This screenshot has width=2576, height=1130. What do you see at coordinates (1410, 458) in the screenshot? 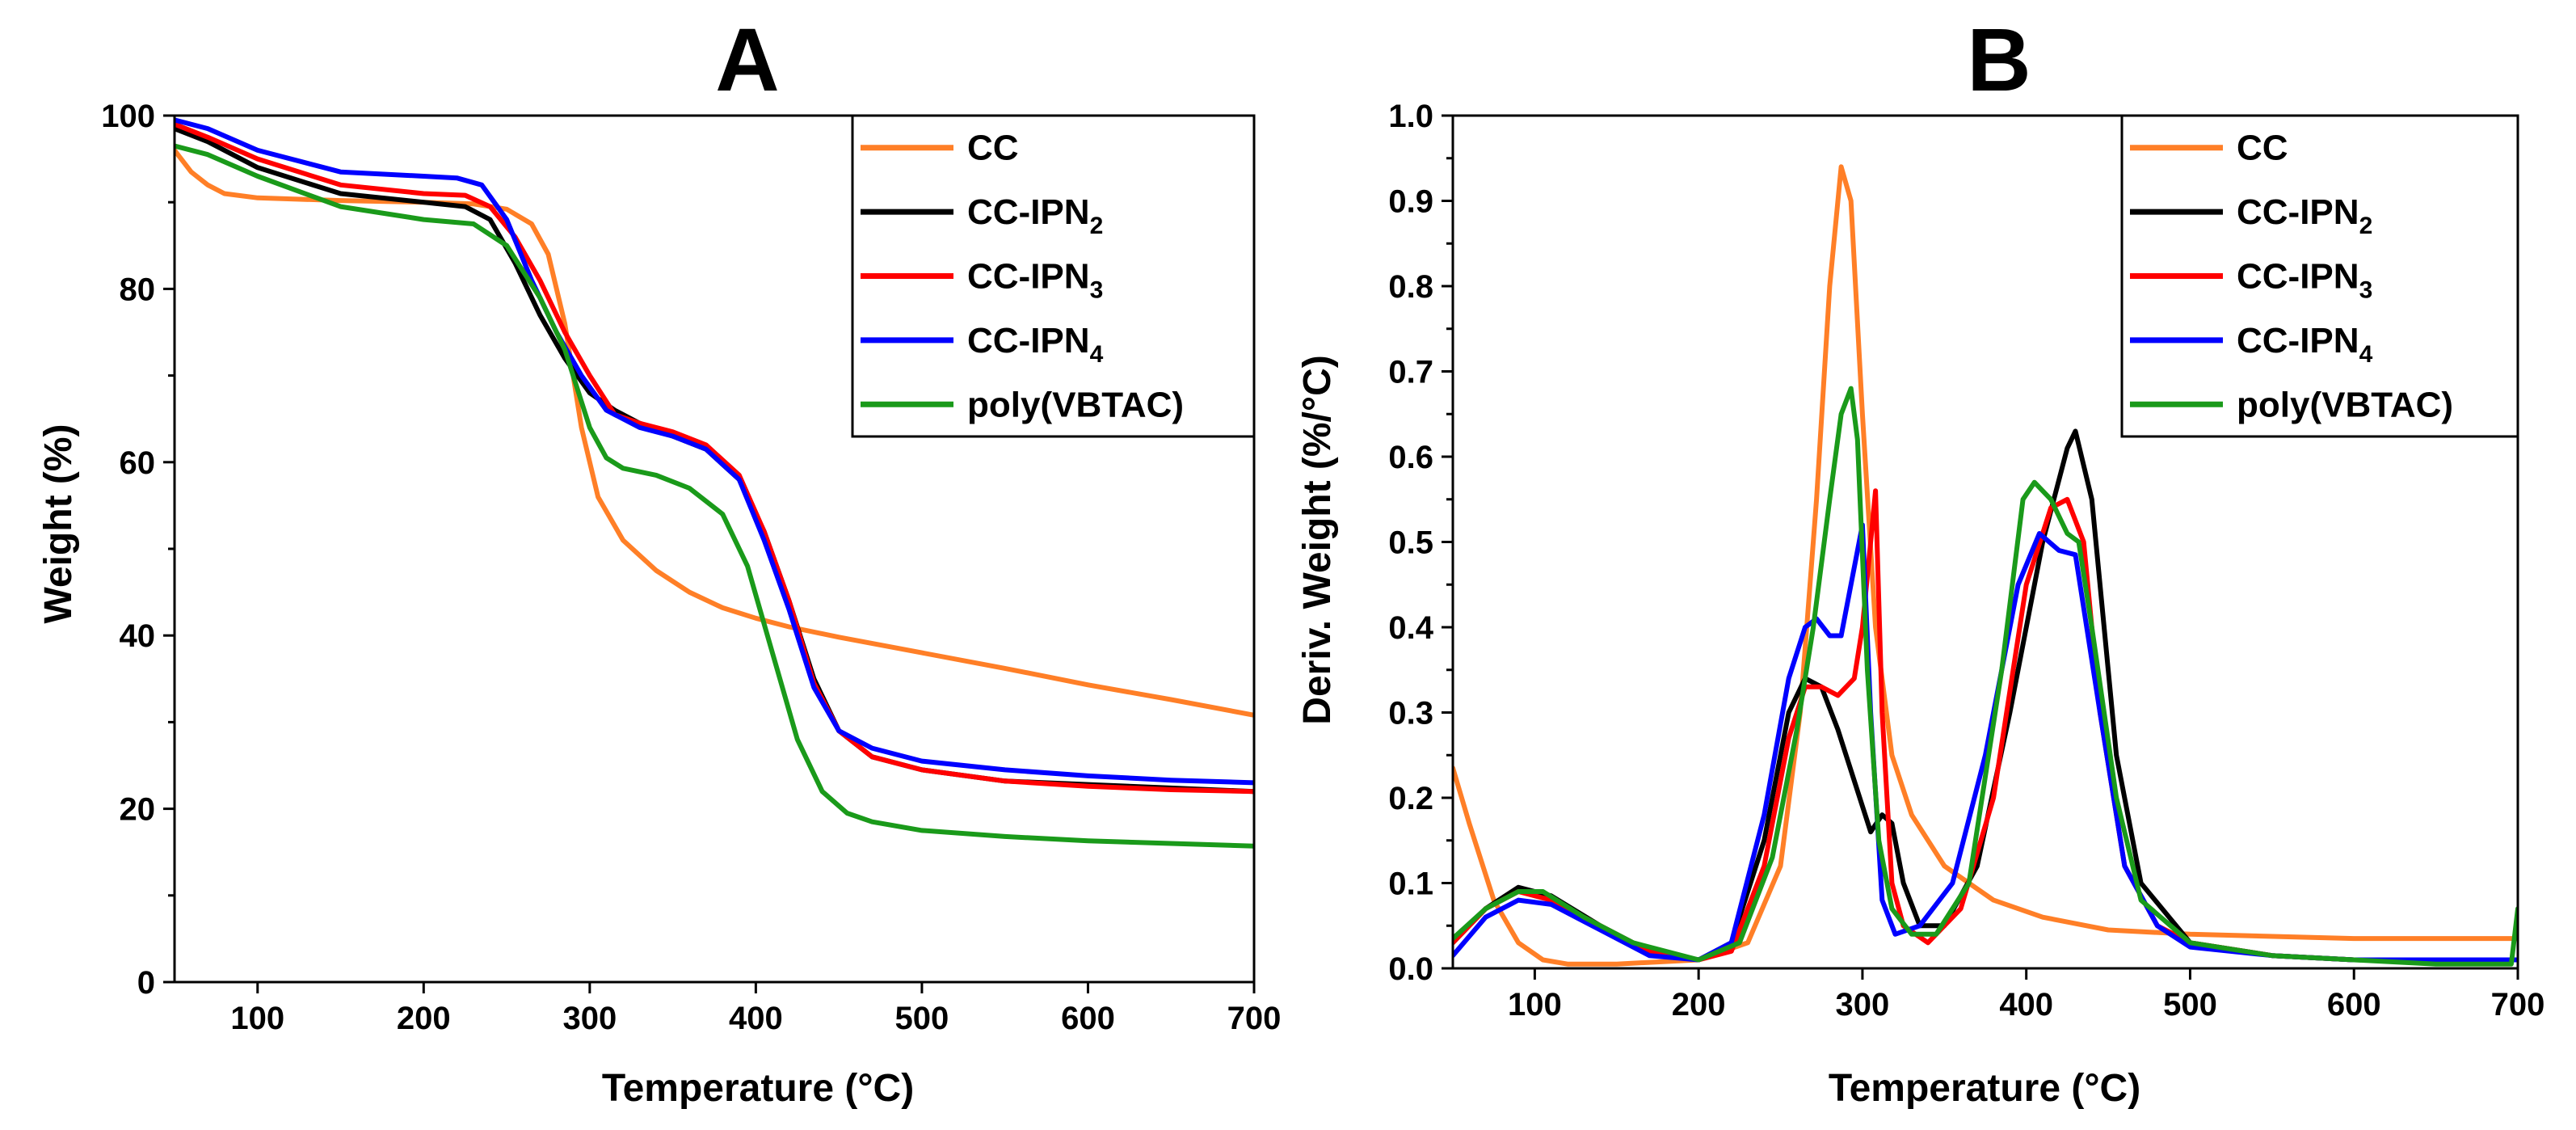
I see `panel-b-y-tick-label: 0.6` at bounding box center [1410, 458].